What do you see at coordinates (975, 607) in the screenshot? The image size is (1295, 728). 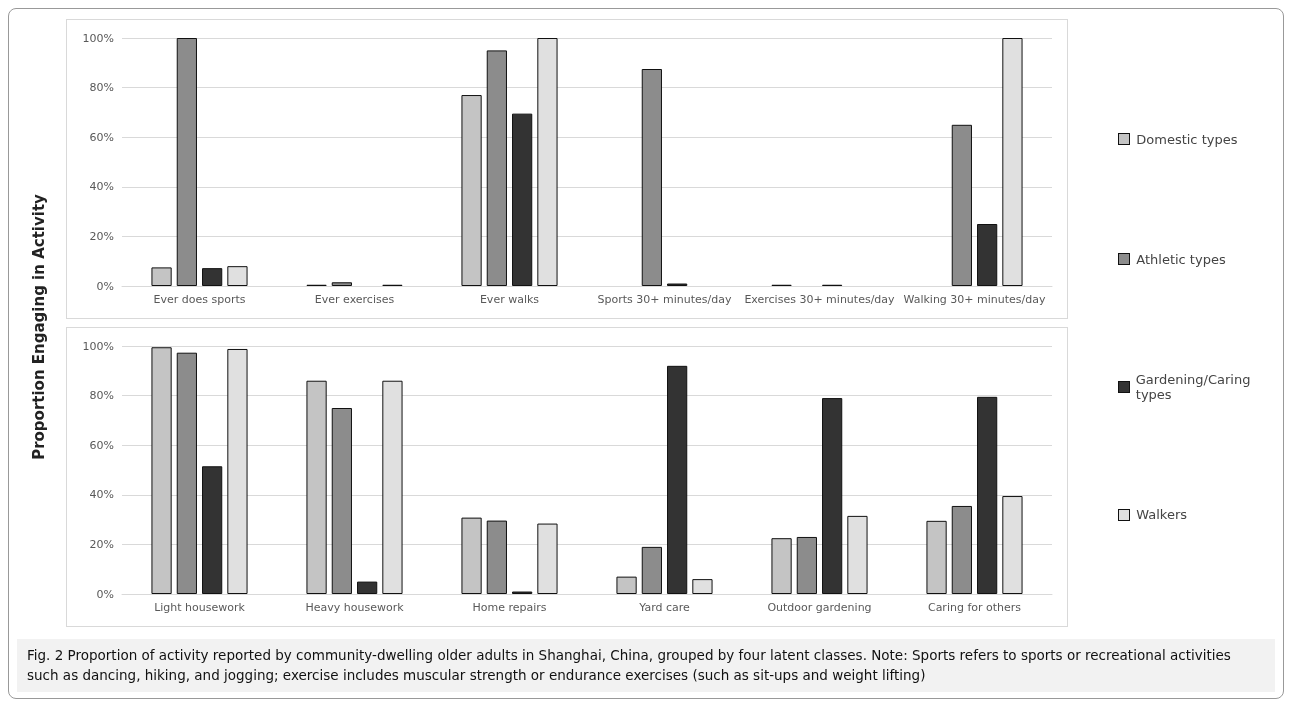 I see `x-tick-label: Caring for others` at bounding box center [975, 607].